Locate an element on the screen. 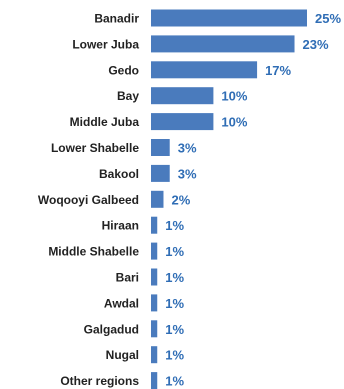  category-label: Hiraan is located at coordinates (120, 226).